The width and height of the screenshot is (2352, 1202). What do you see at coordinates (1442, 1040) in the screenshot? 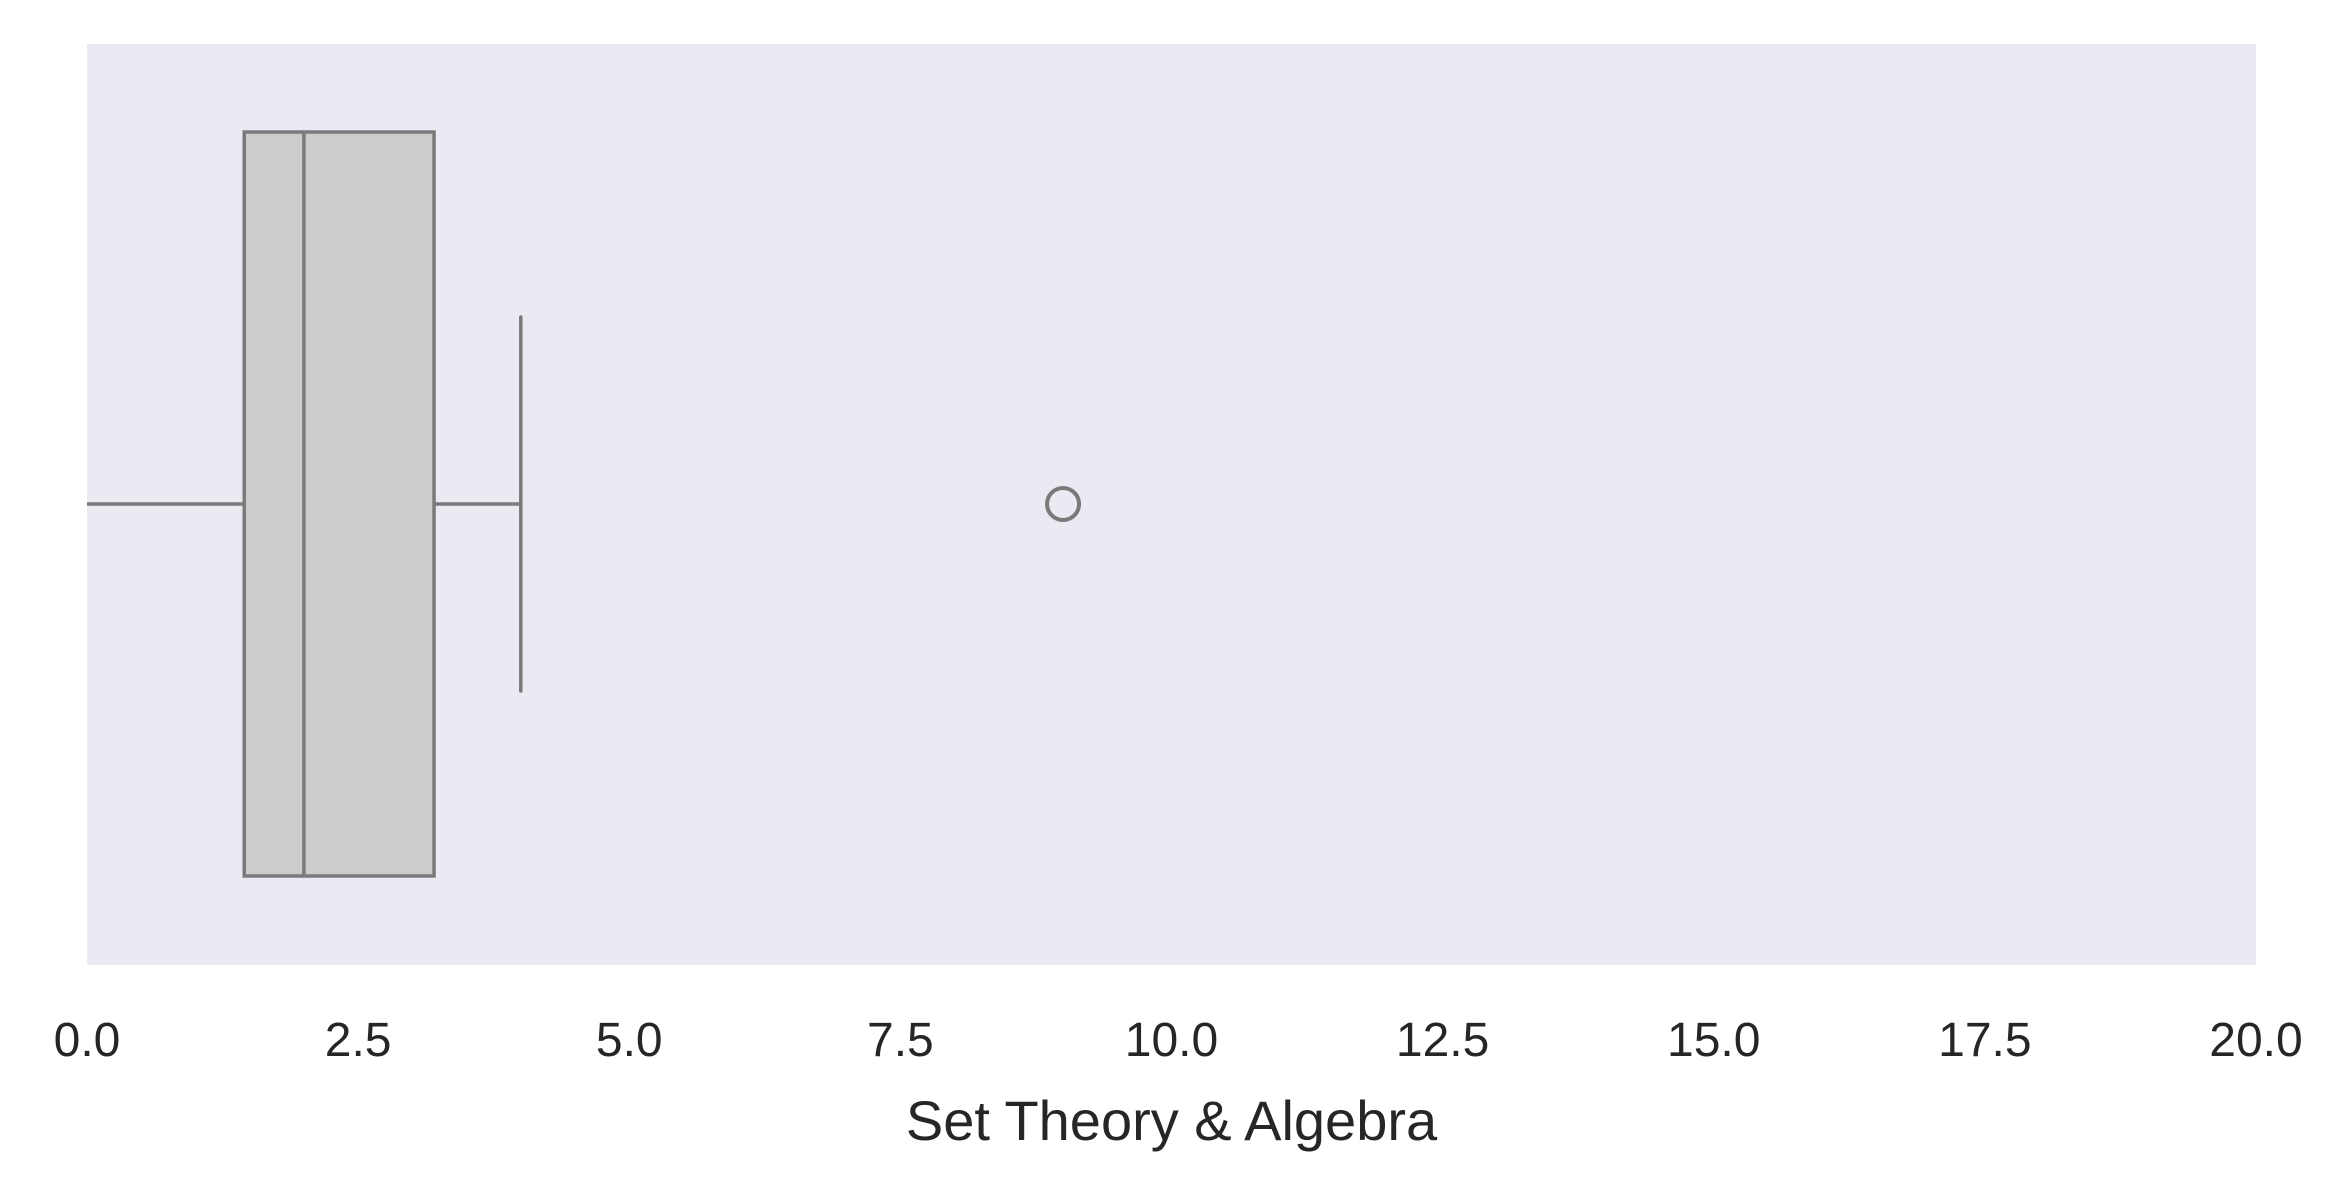
I see `x-tick-label: 12.5` at bounding box center [1442, 1040].